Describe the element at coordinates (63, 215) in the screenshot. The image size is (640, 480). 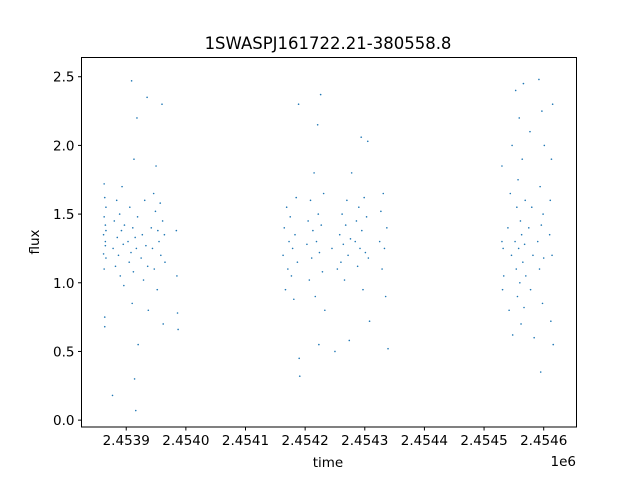
I see `y-tick-label: 1.5` at that location.